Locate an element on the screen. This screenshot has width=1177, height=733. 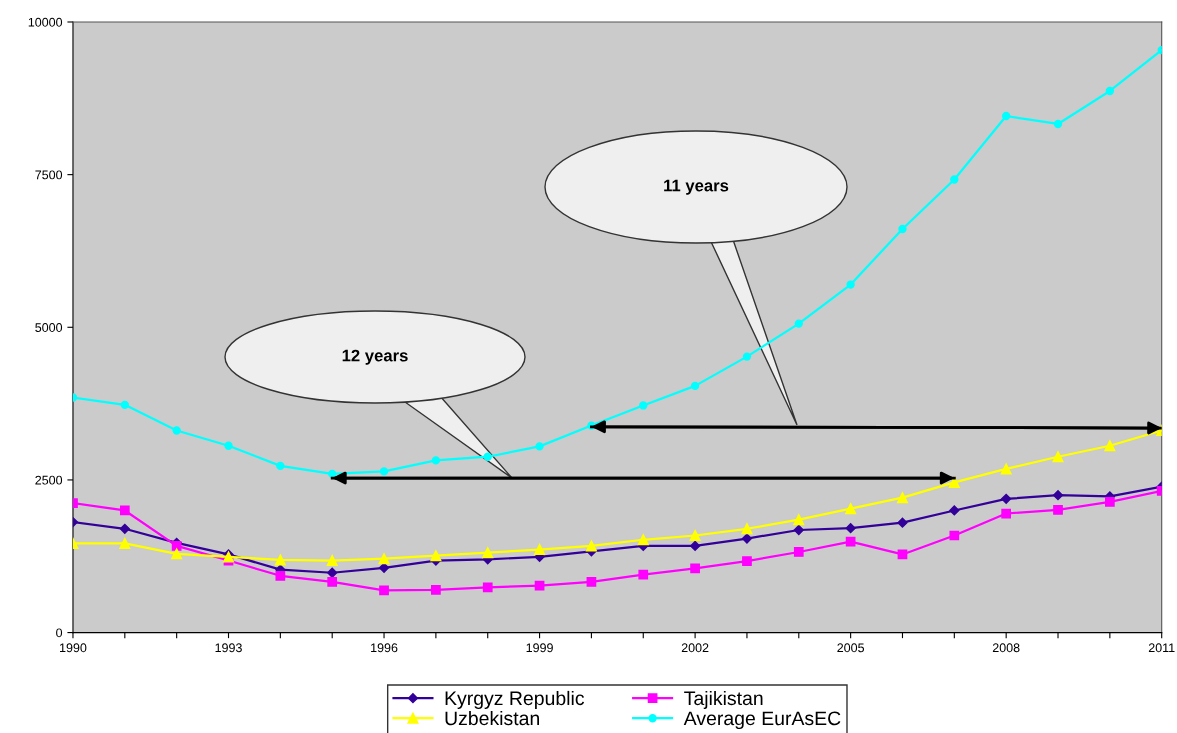
x-tick-label: 2002 is located at coordinates (695, 648).